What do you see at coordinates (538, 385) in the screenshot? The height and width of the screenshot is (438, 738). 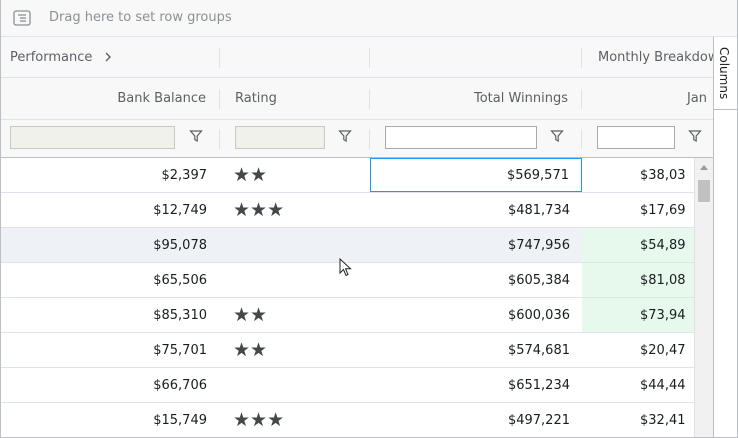 I see `total-winnings-cell: $651,234` at bounding box center [538, 385].